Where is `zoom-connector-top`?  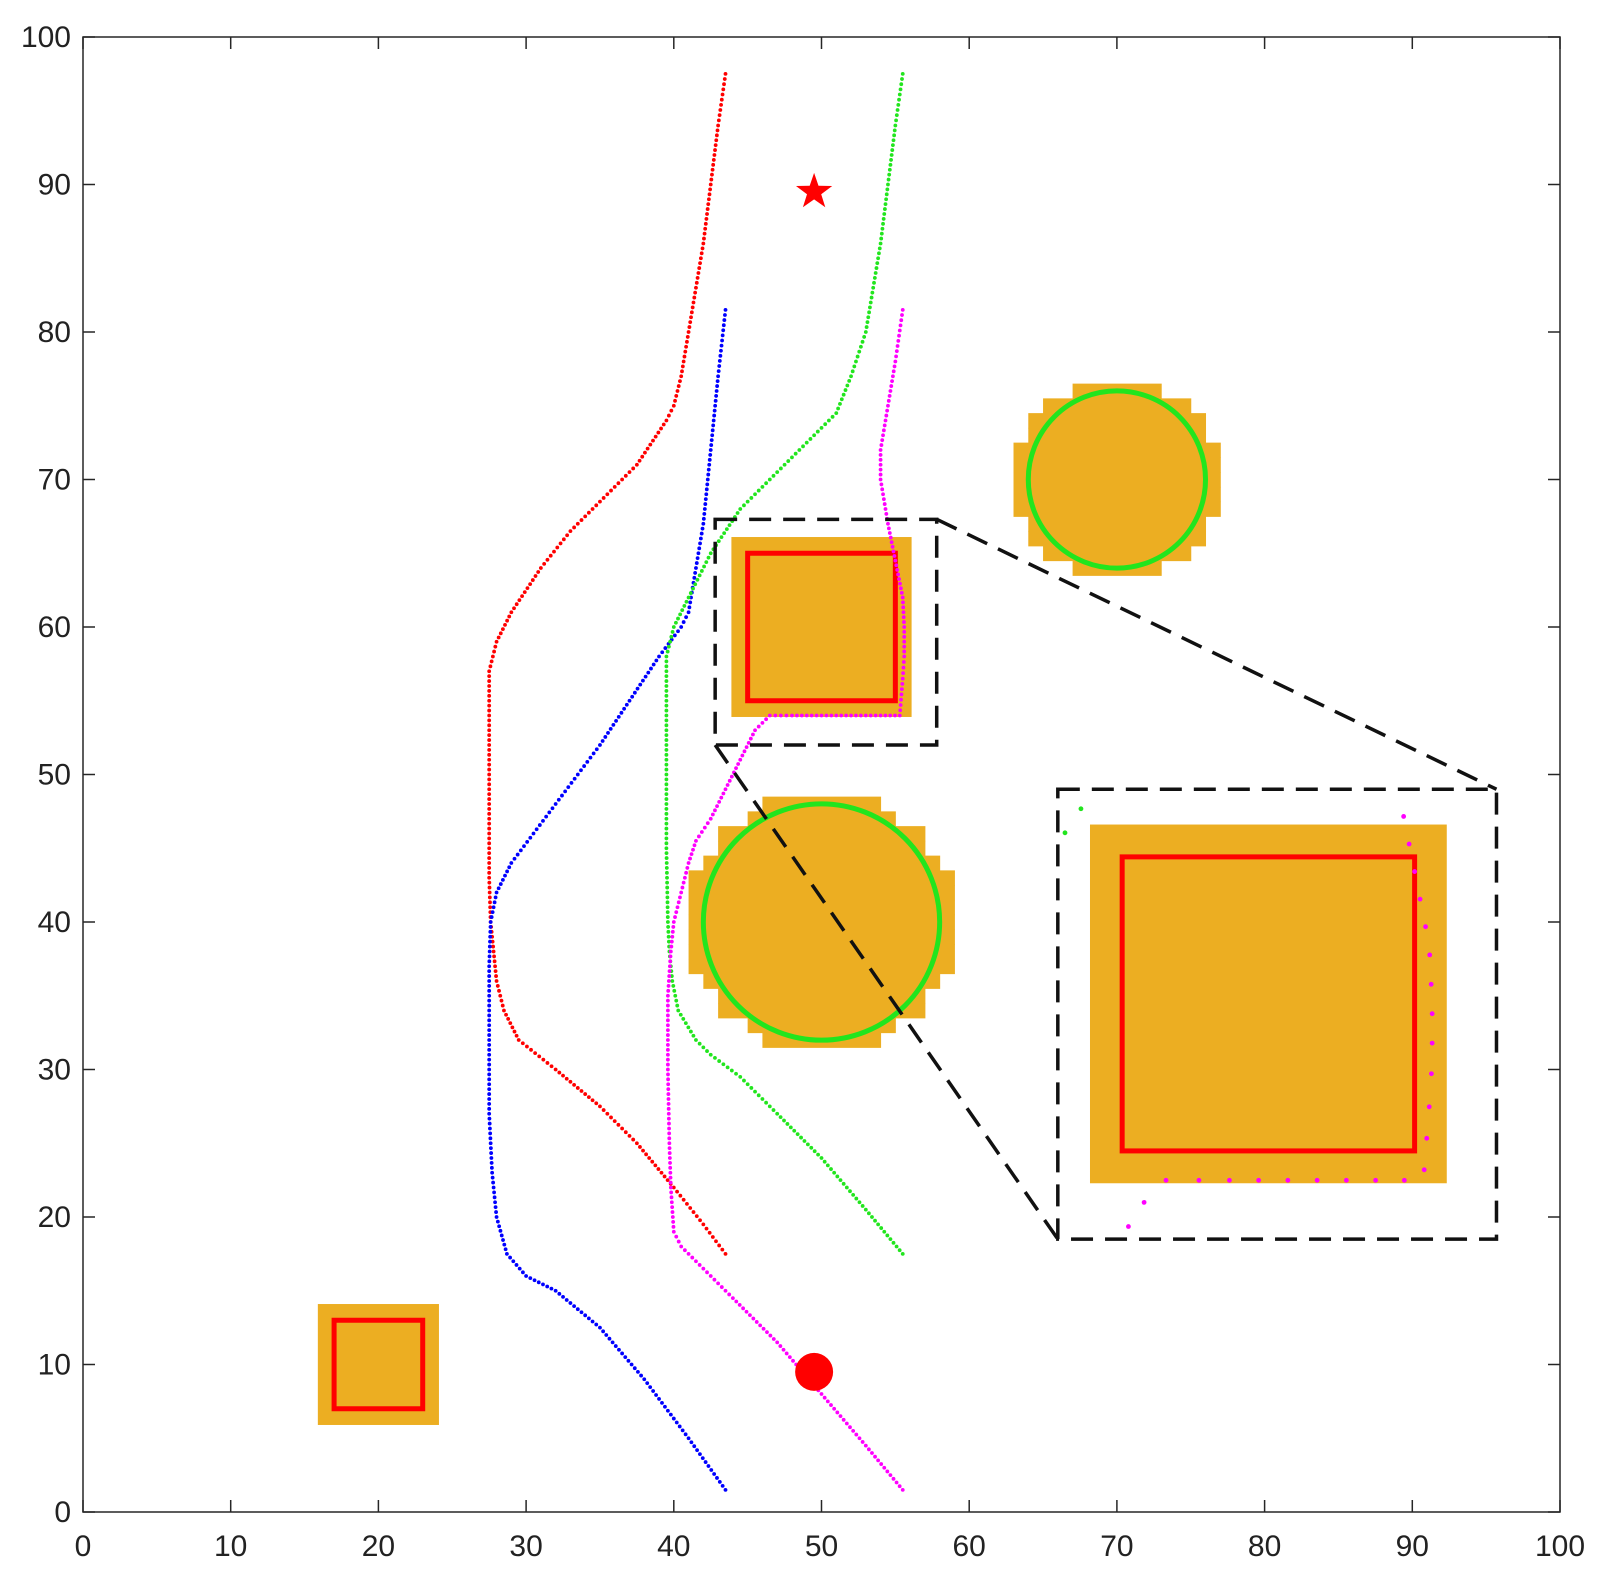 zoom-connector-top is located at coordinates (1216, 654).